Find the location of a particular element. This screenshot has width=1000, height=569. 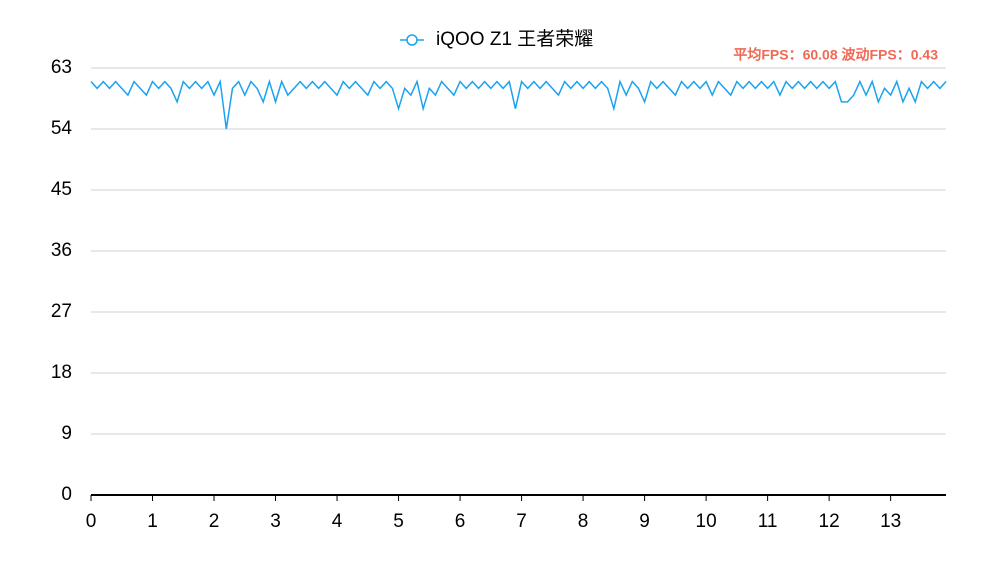

y-tick-label: 63 is located at coordinates (61, 67).